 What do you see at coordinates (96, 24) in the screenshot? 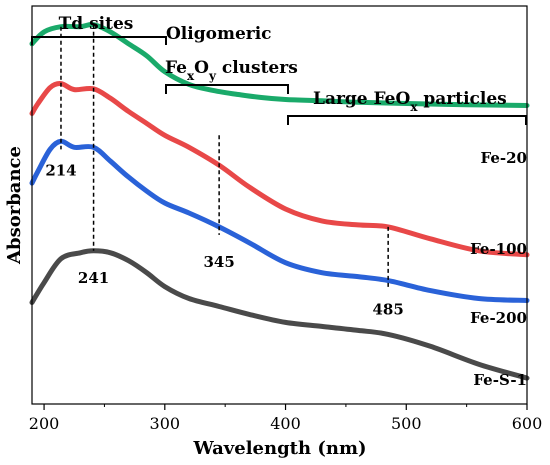
I see `region-label-td-sites: Td sites` at bounding box center [96, 24].